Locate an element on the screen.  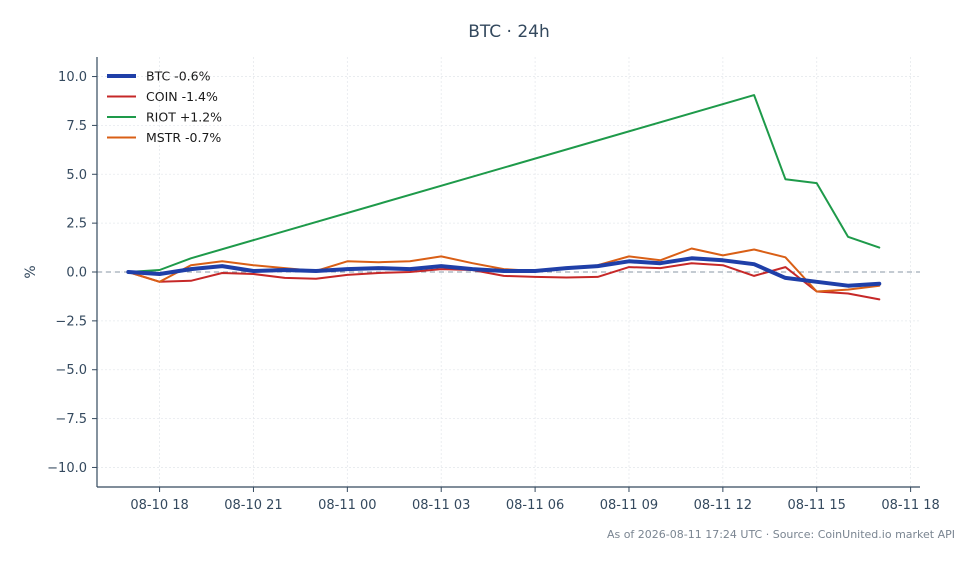
y-tick-label: −7.5 is located at coordinates (71, 419).